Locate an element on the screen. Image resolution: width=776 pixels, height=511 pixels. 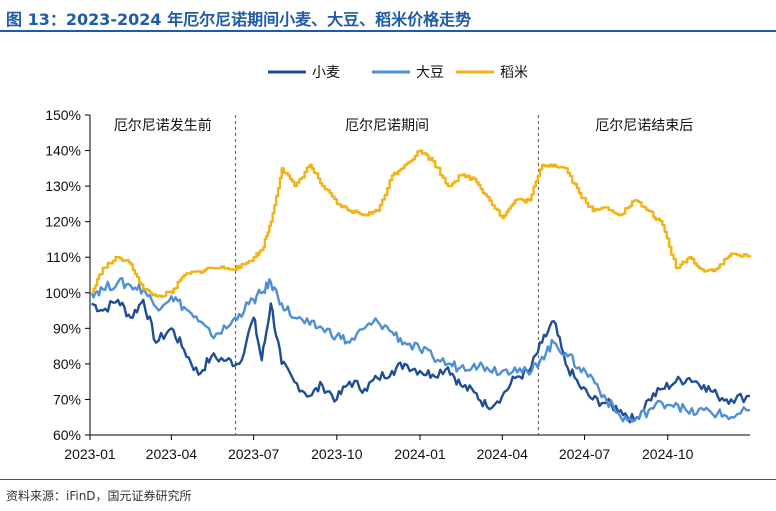
x-tick-label: 2023-07 is located at coordinates (254, 454).